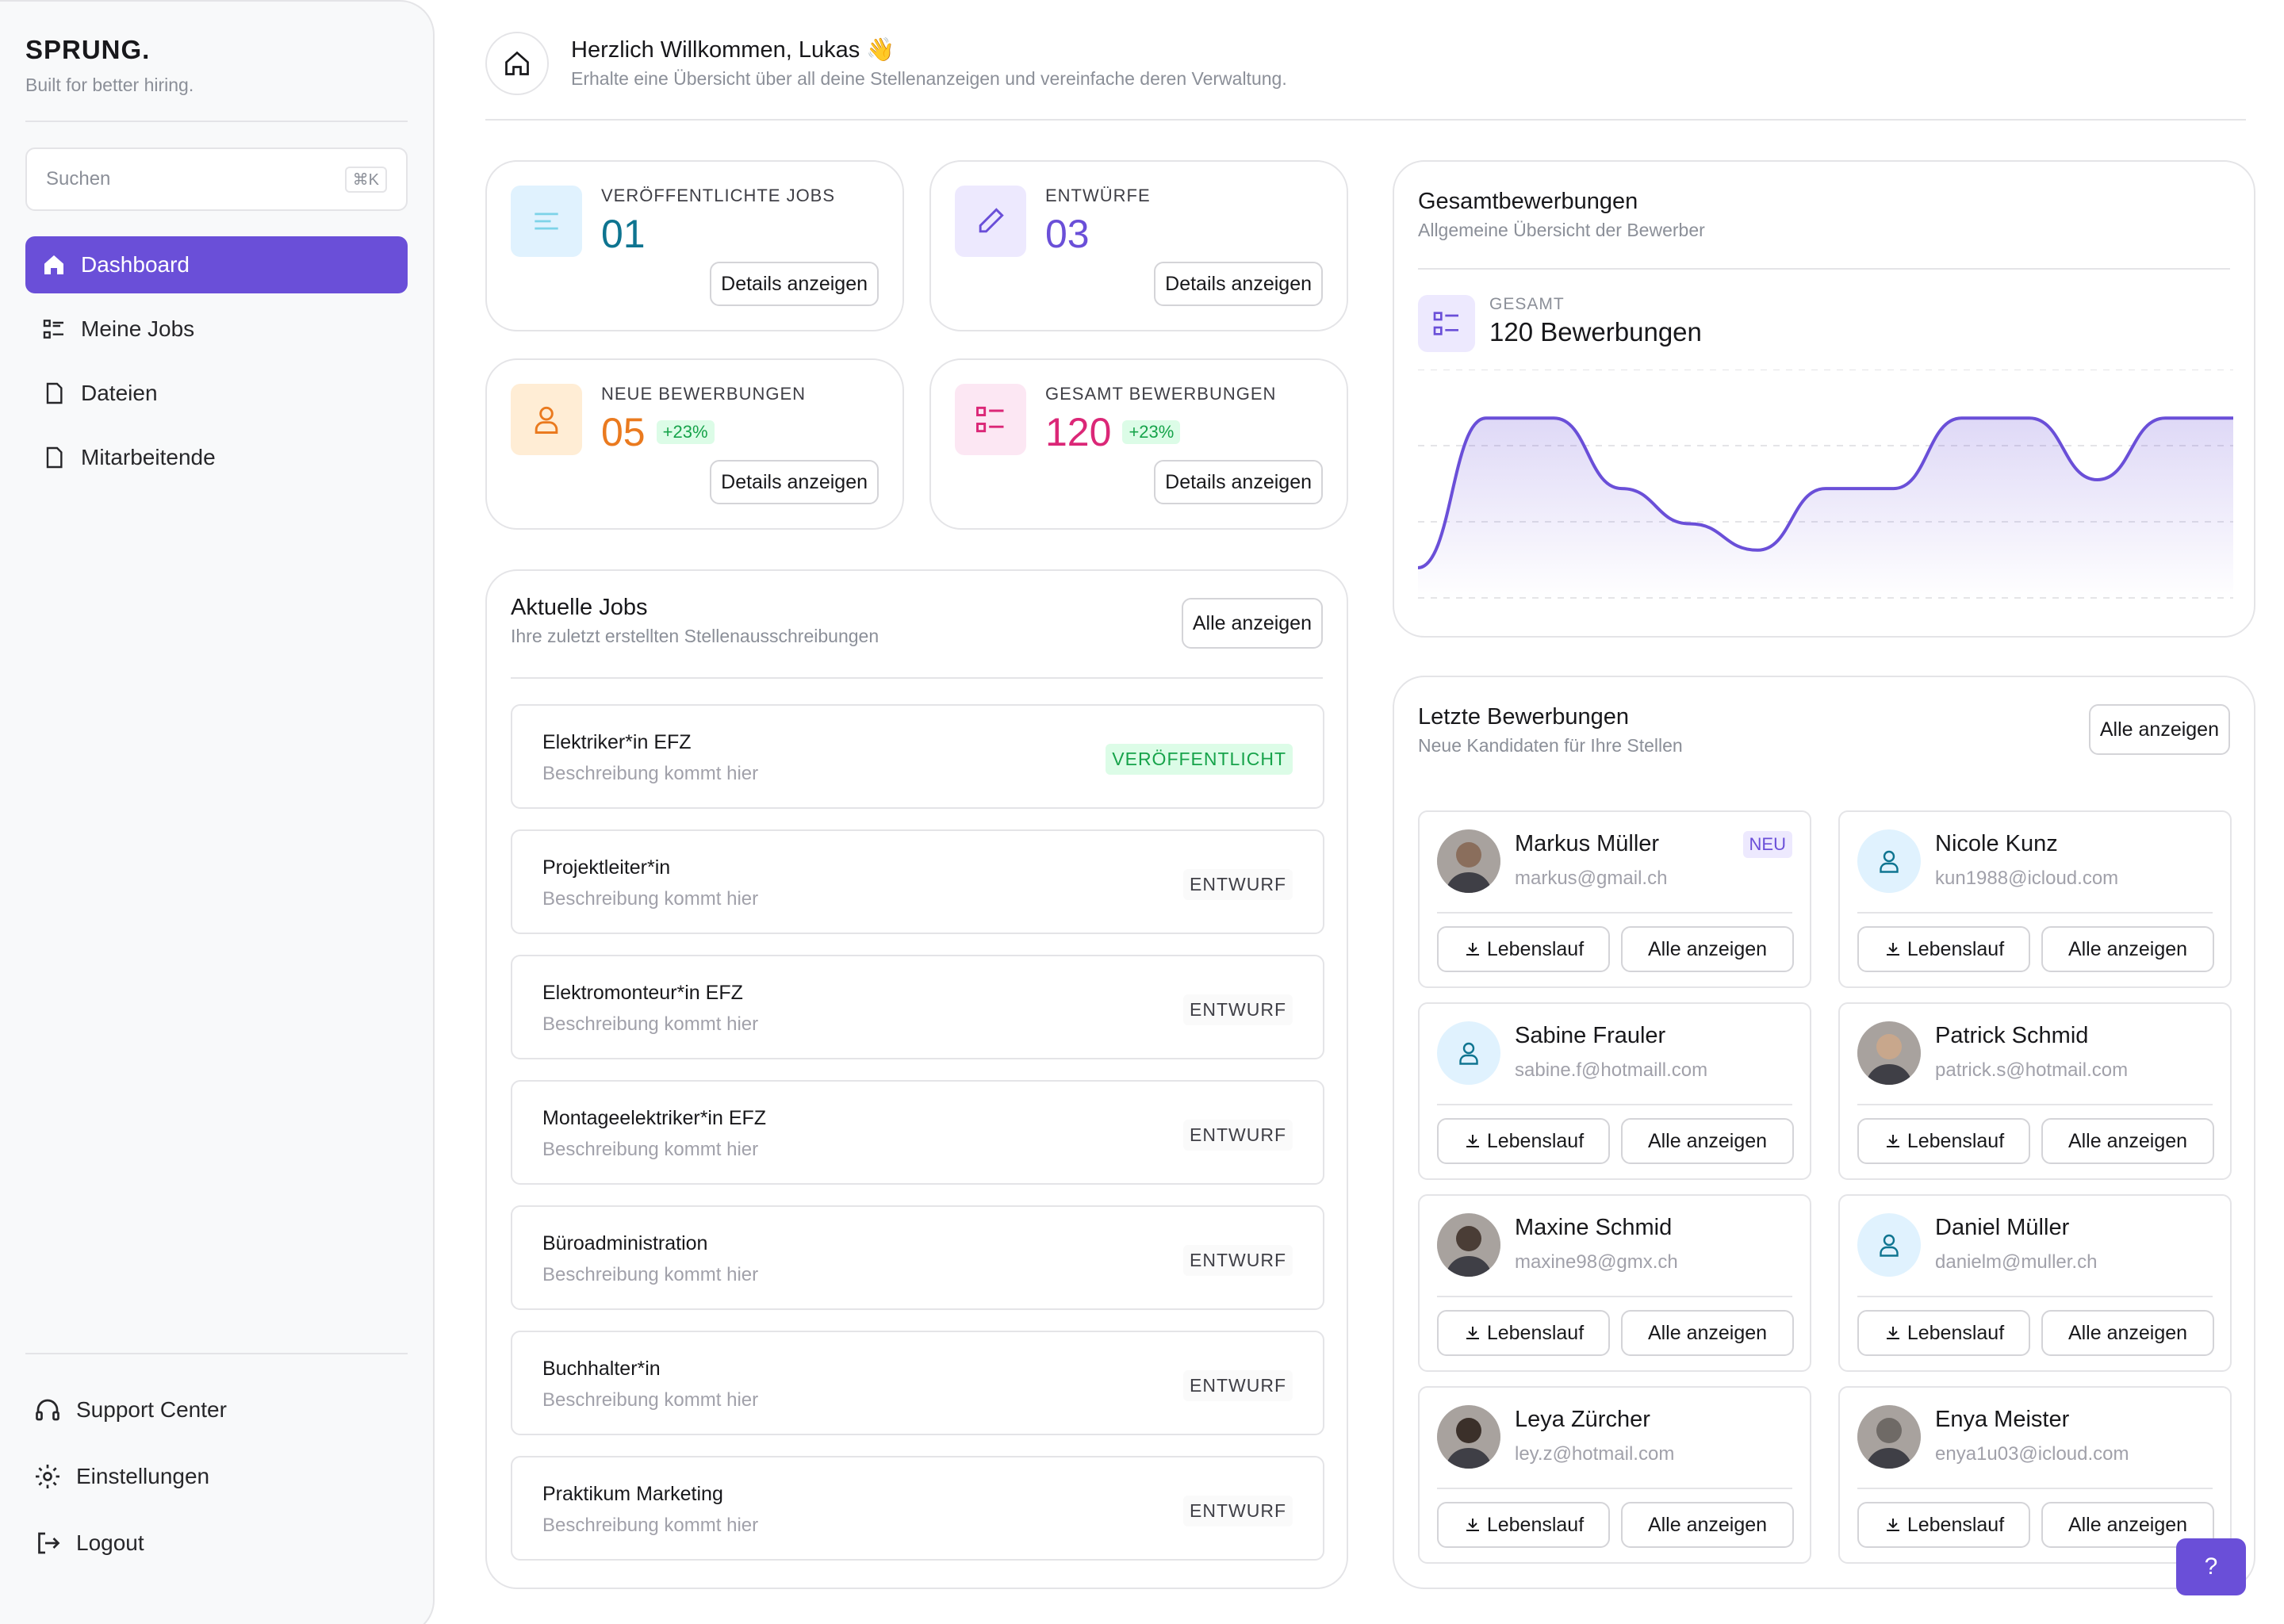 This screenshot has width=2284, height=1624. I want to click on stat-value-row: 03, so click(1067, 234).